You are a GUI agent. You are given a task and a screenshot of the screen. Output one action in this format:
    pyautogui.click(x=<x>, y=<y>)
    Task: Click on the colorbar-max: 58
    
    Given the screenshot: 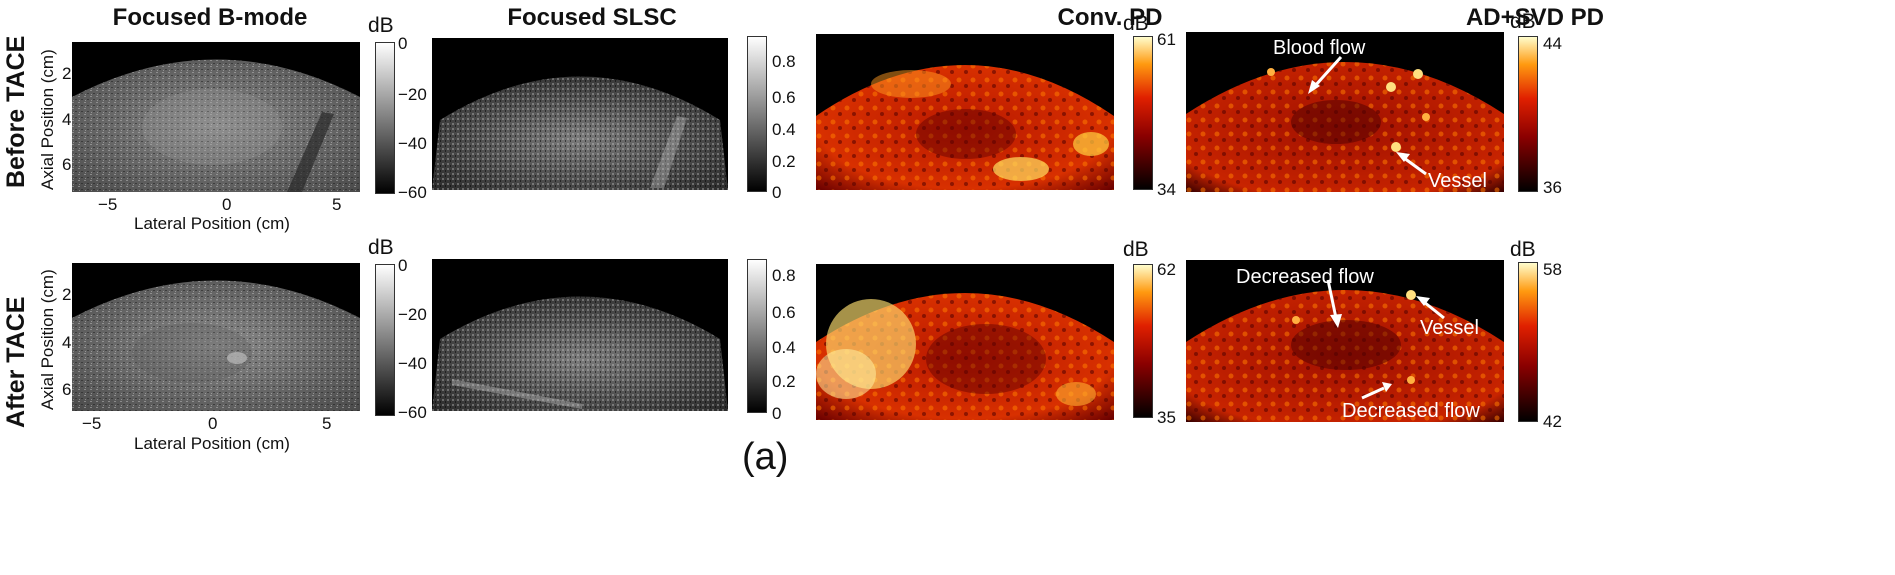 What is the action you would take?
    pyautogui.click(x=1552, y=269)
    